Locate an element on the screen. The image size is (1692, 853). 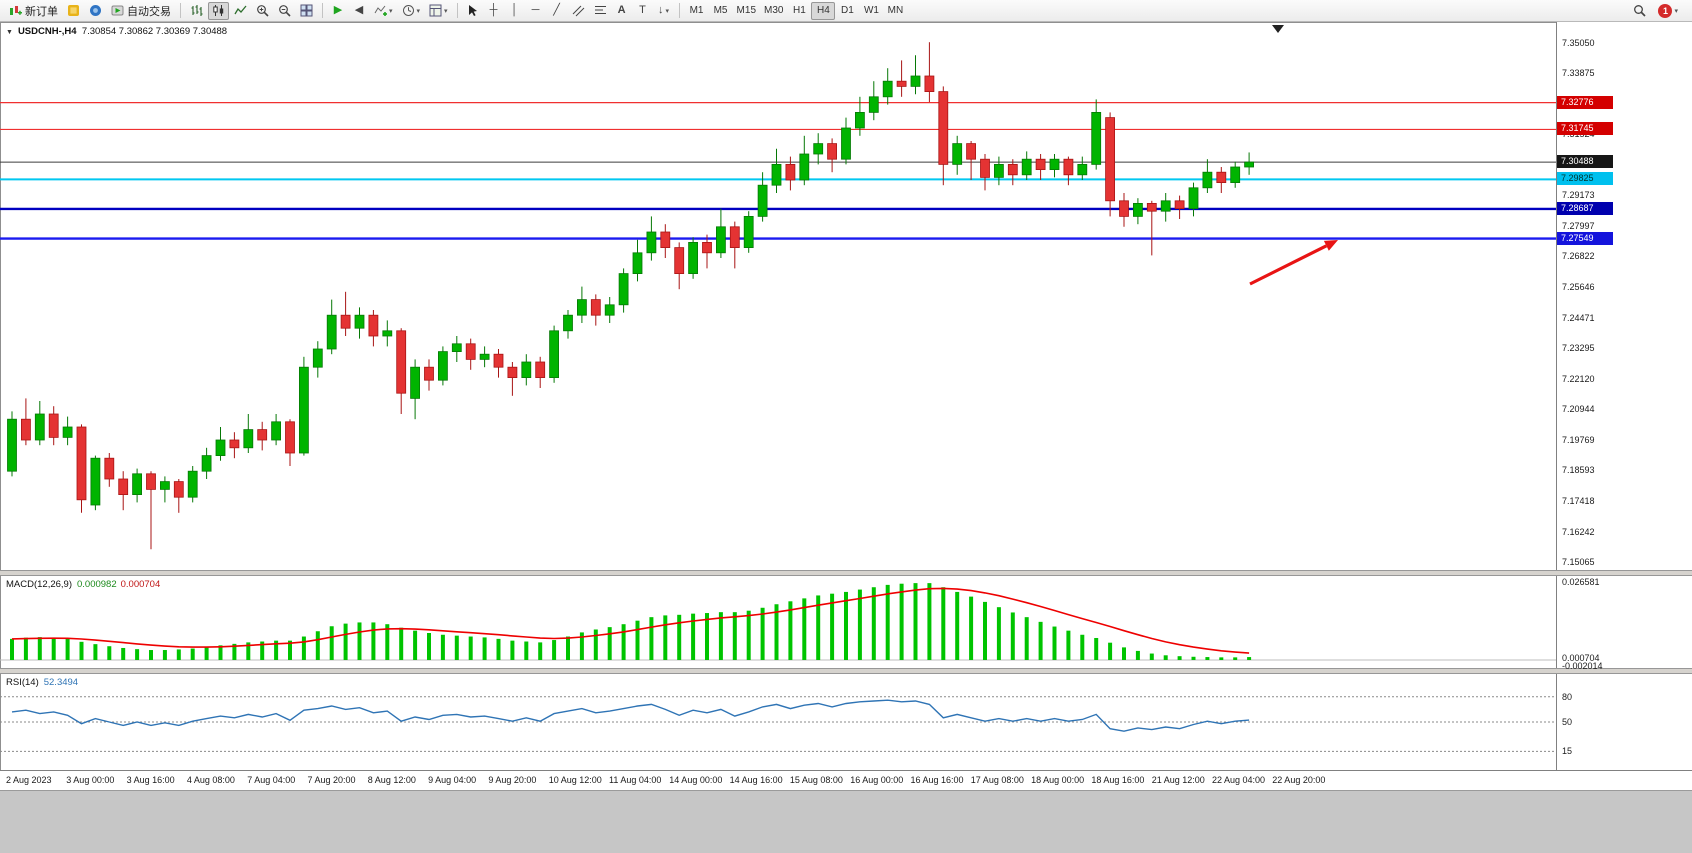
toolbar-right: 1 ▾ is located at coordinates (1658, 11).